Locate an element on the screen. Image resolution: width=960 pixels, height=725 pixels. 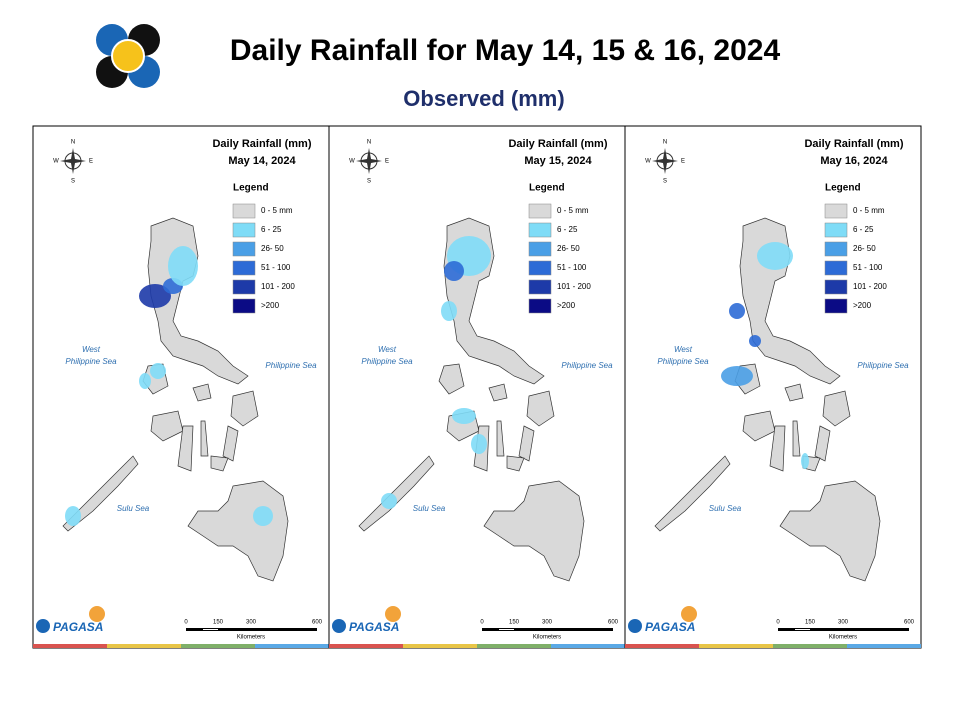
legend-label: 26- 50 is located at coordinates (864, 248).